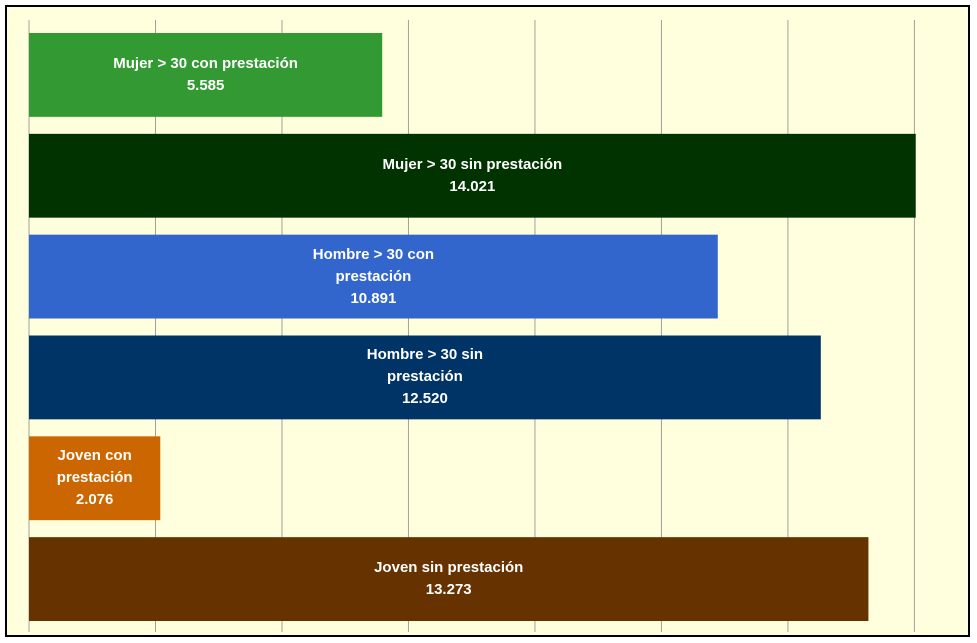  I want to click on data-label: Mujer > 30 con prestación 5.585, so click(206, 75).